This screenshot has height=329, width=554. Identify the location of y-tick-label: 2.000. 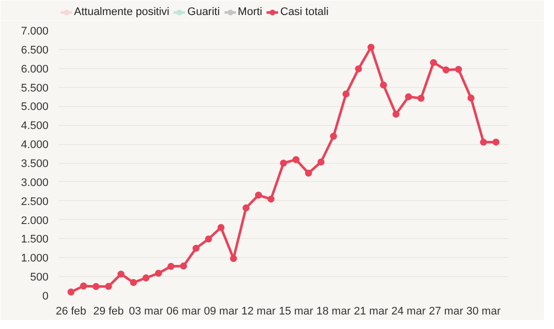
(34, 220).